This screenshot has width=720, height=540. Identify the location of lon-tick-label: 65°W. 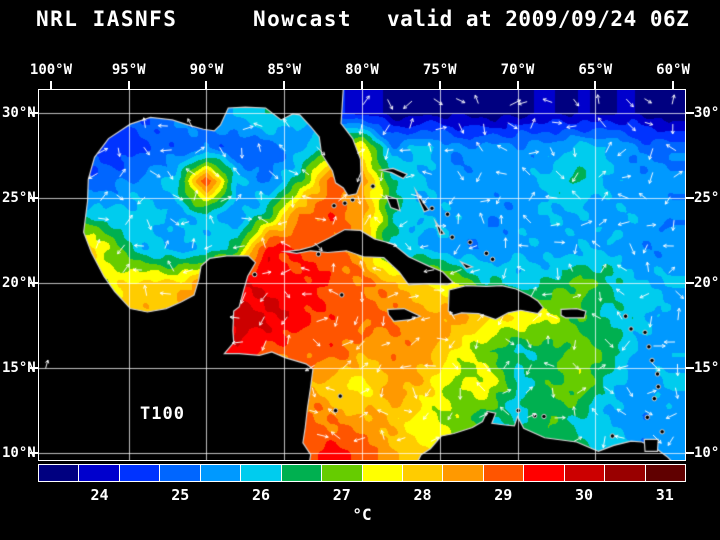
(595, 70).